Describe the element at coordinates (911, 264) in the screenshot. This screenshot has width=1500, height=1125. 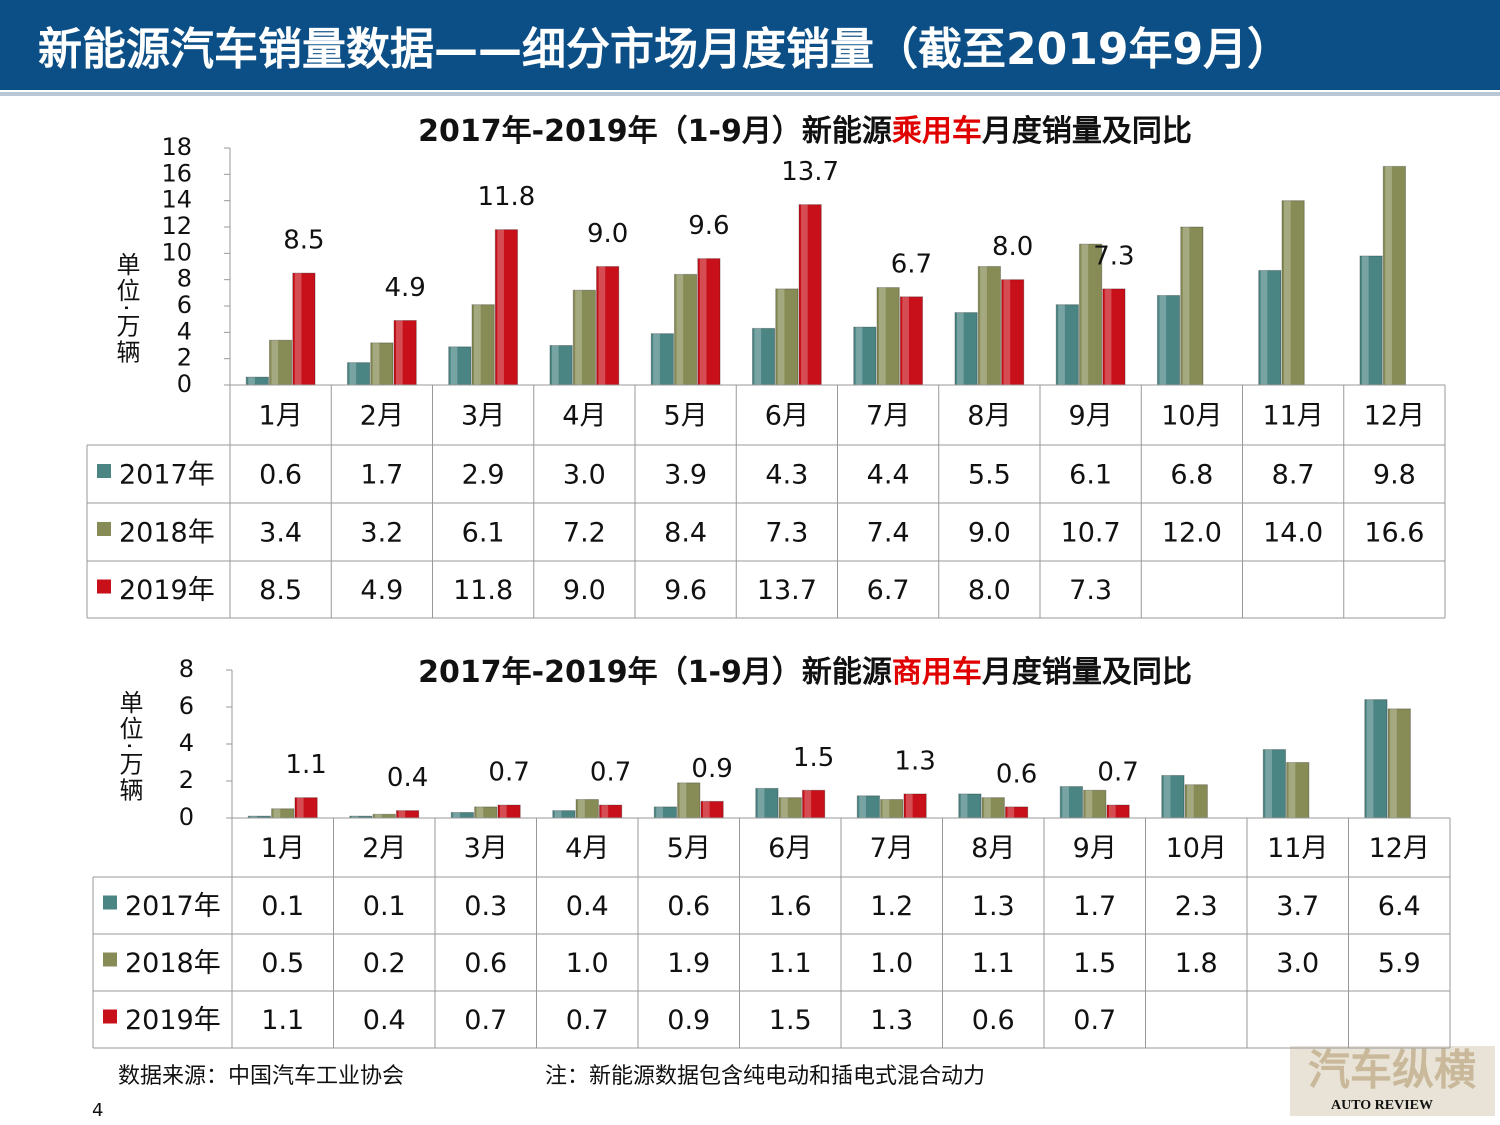
I see `data-label: 6.7` at that location.